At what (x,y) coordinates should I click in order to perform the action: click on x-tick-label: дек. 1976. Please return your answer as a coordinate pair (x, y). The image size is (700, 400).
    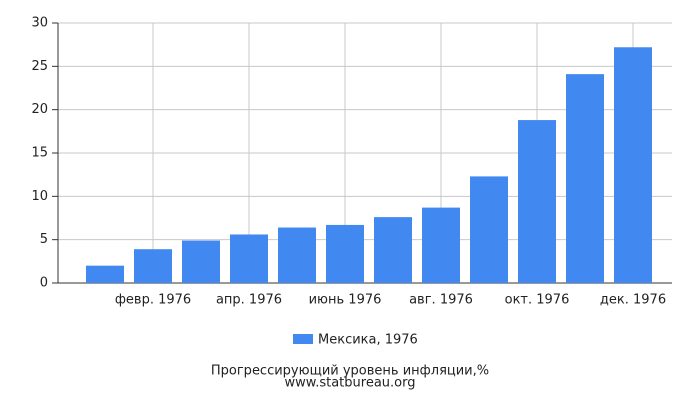
    Looking at the image, I should click on (633, 300).